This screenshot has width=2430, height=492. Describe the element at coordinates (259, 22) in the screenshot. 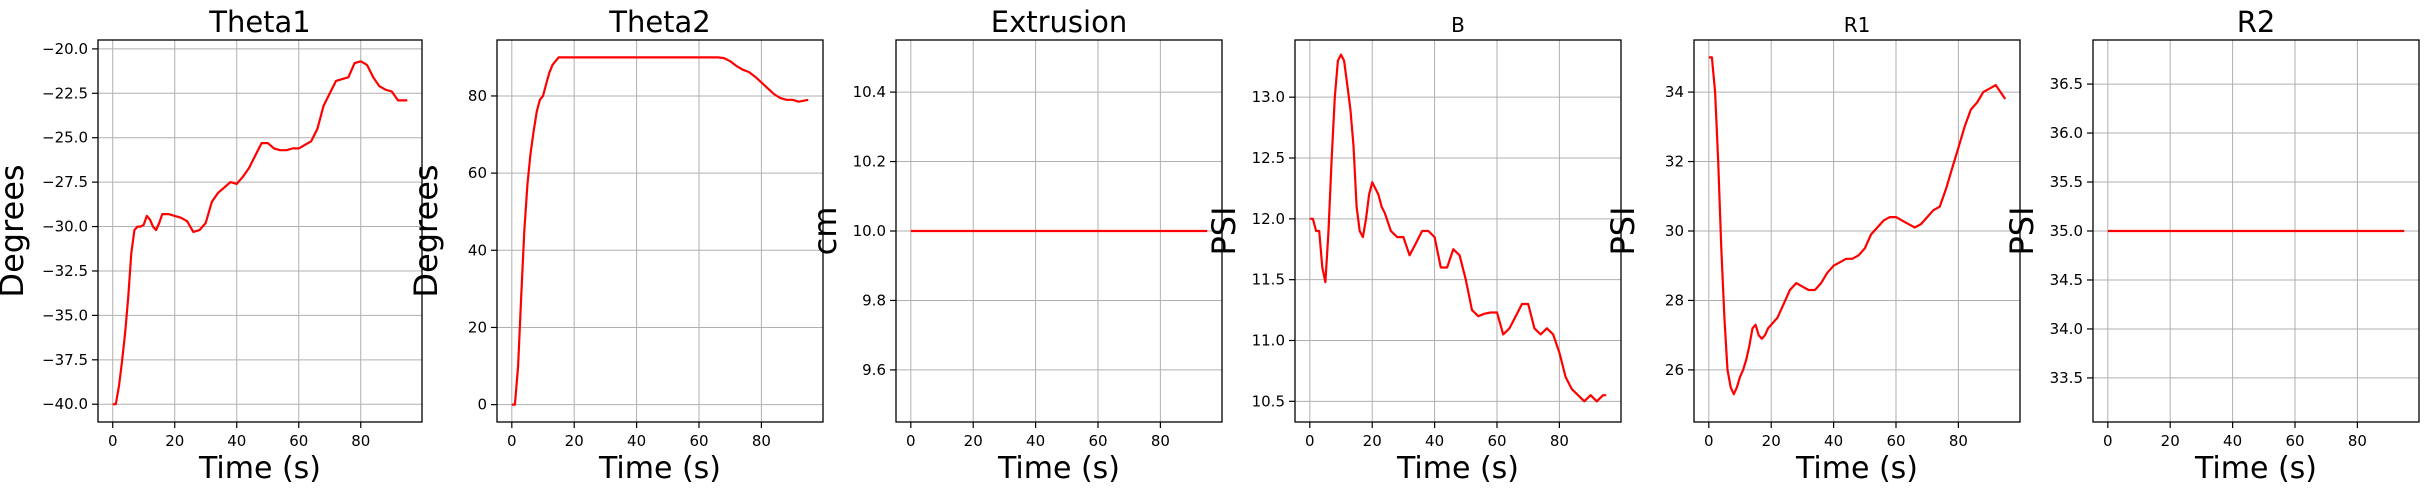

I see `chart-title: Theta1` at that location.